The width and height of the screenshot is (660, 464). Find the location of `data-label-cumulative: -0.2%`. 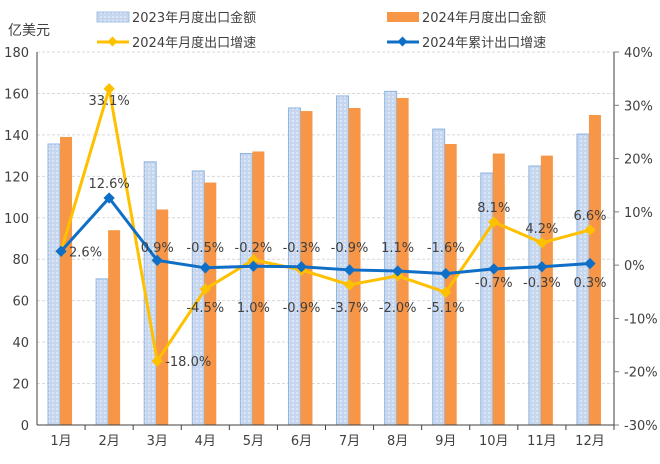

data-label-cumulative: -0.2% is located at coordinates (254, 248).